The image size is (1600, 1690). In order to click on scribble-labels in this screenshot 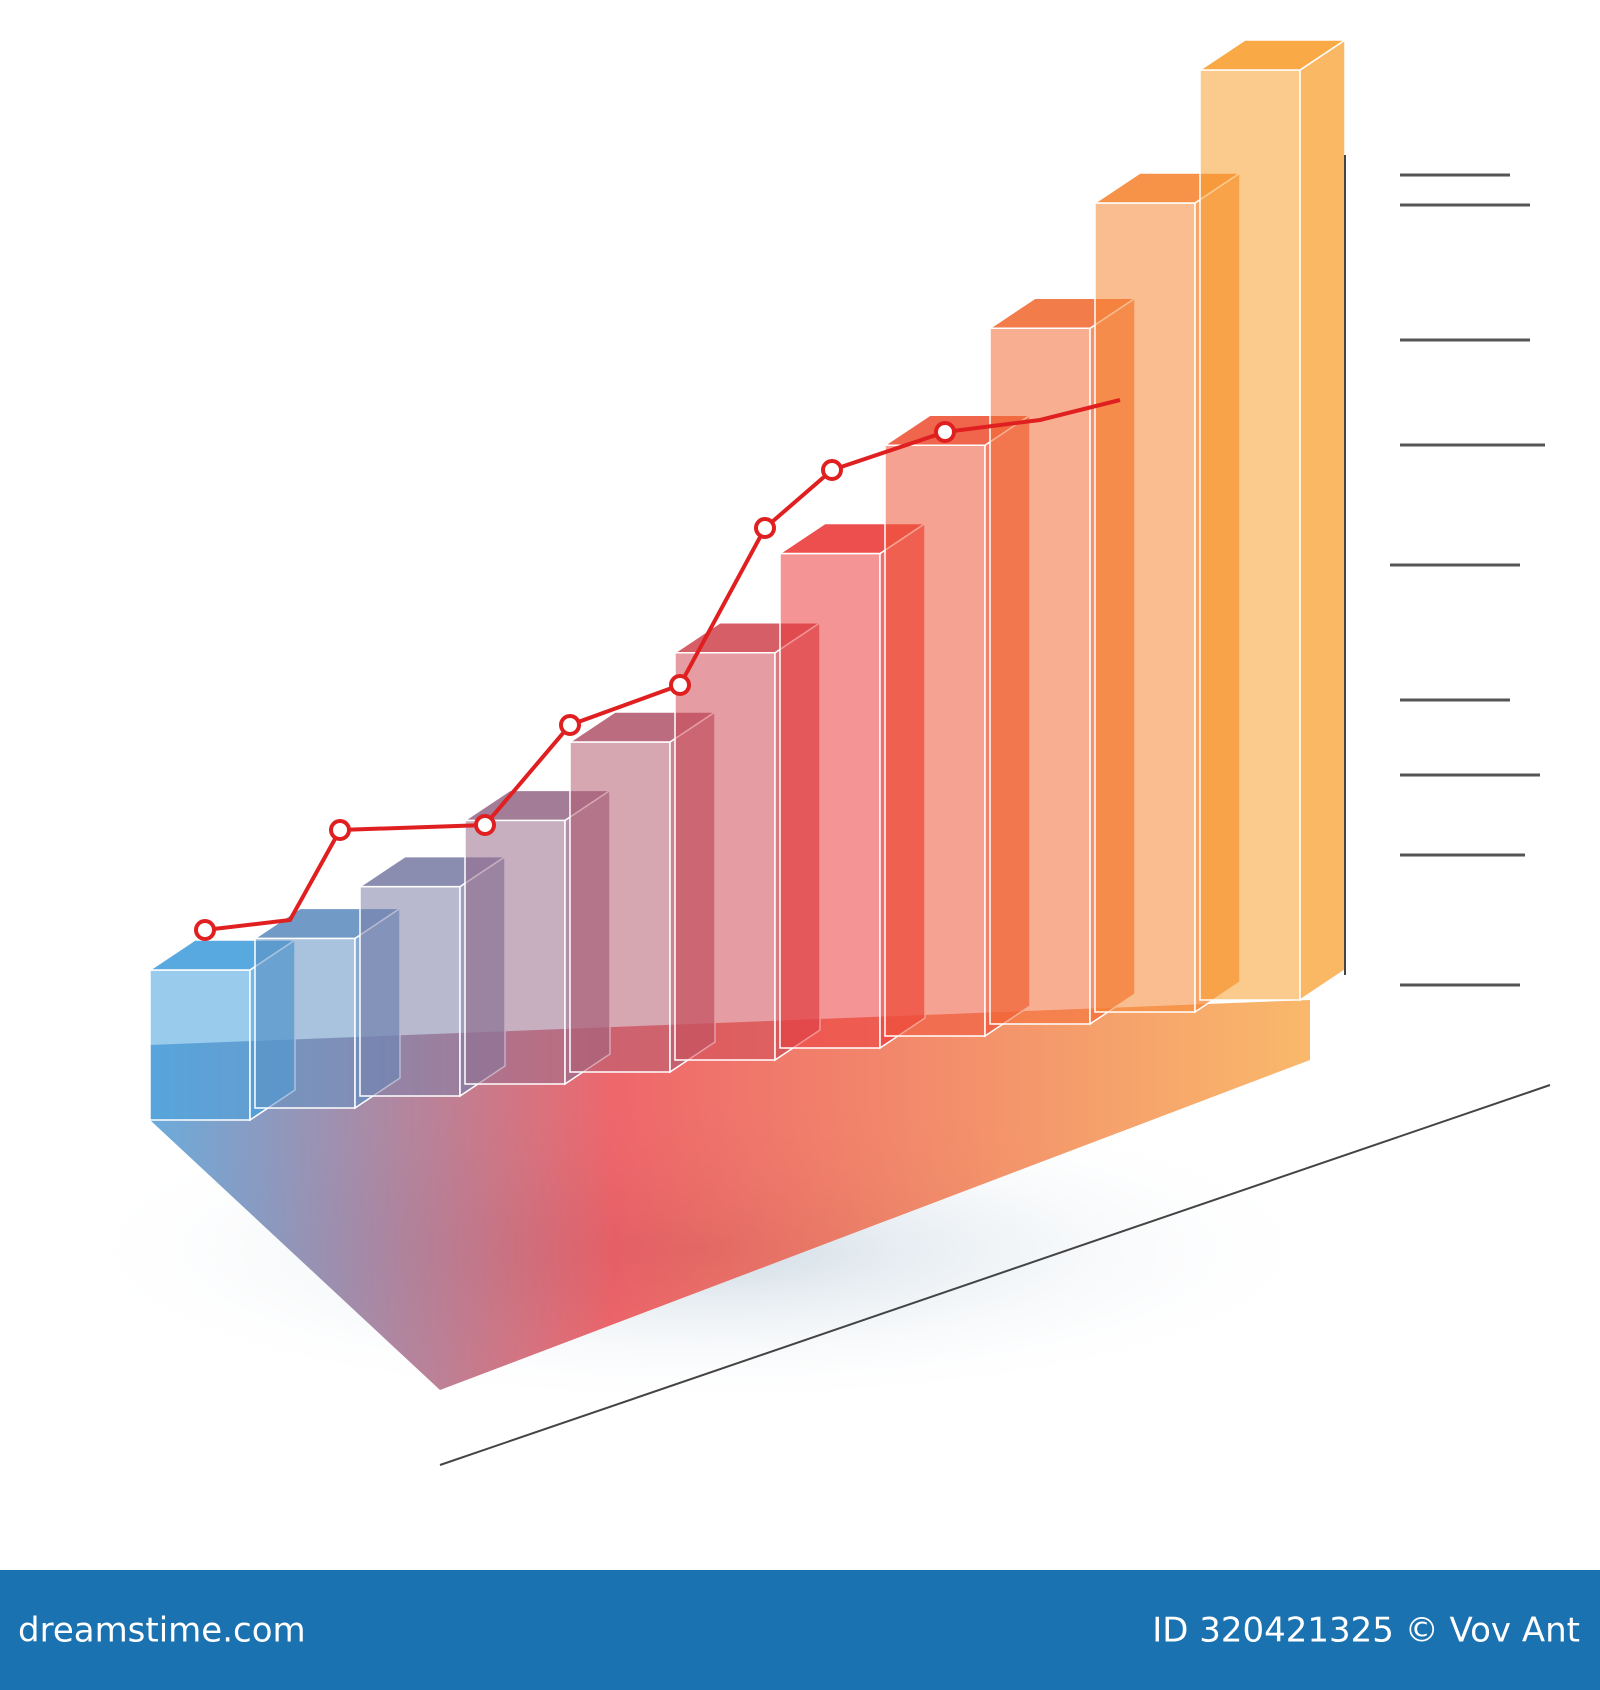, I will do `click(1467, 580)`.